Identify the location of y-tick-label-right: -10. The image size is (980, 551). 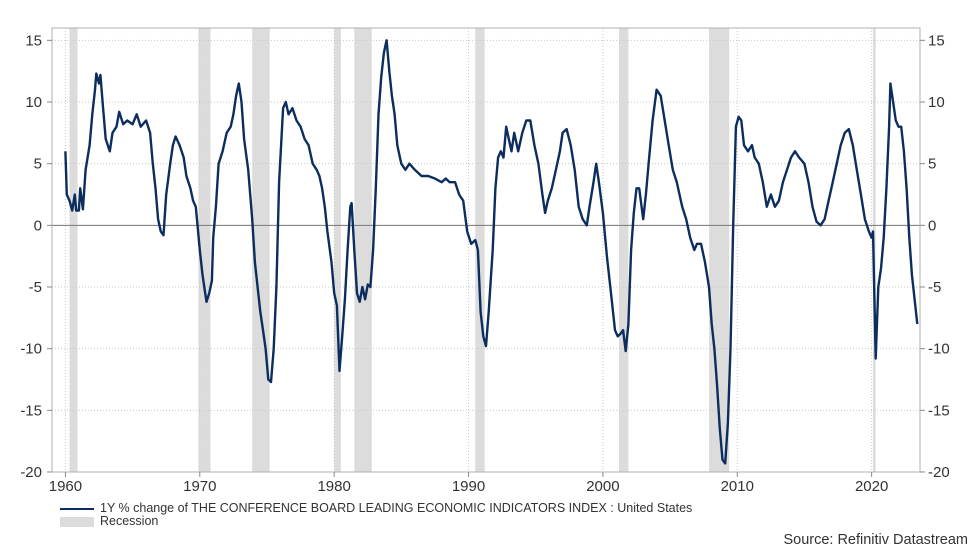
(939, 349).